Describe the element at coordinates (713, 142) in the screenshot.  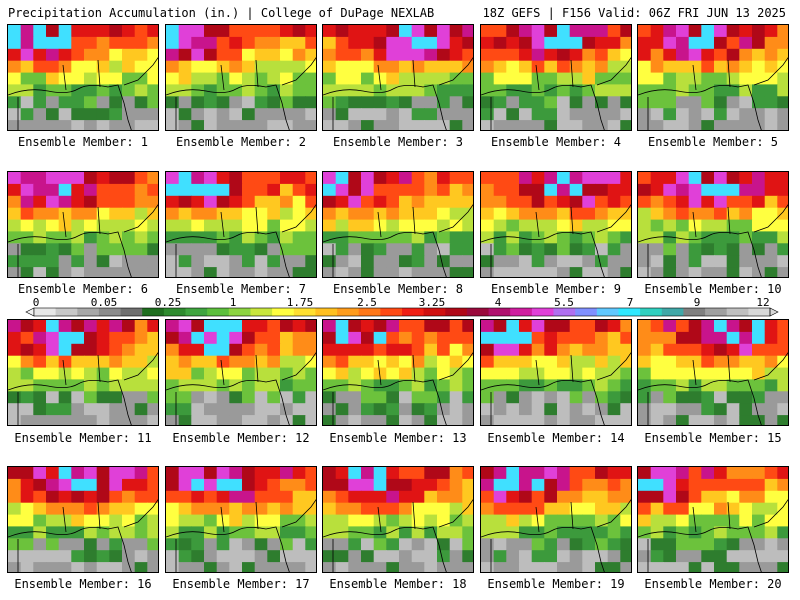
I see `member-caption: Ensemble Member: 5` at that location.